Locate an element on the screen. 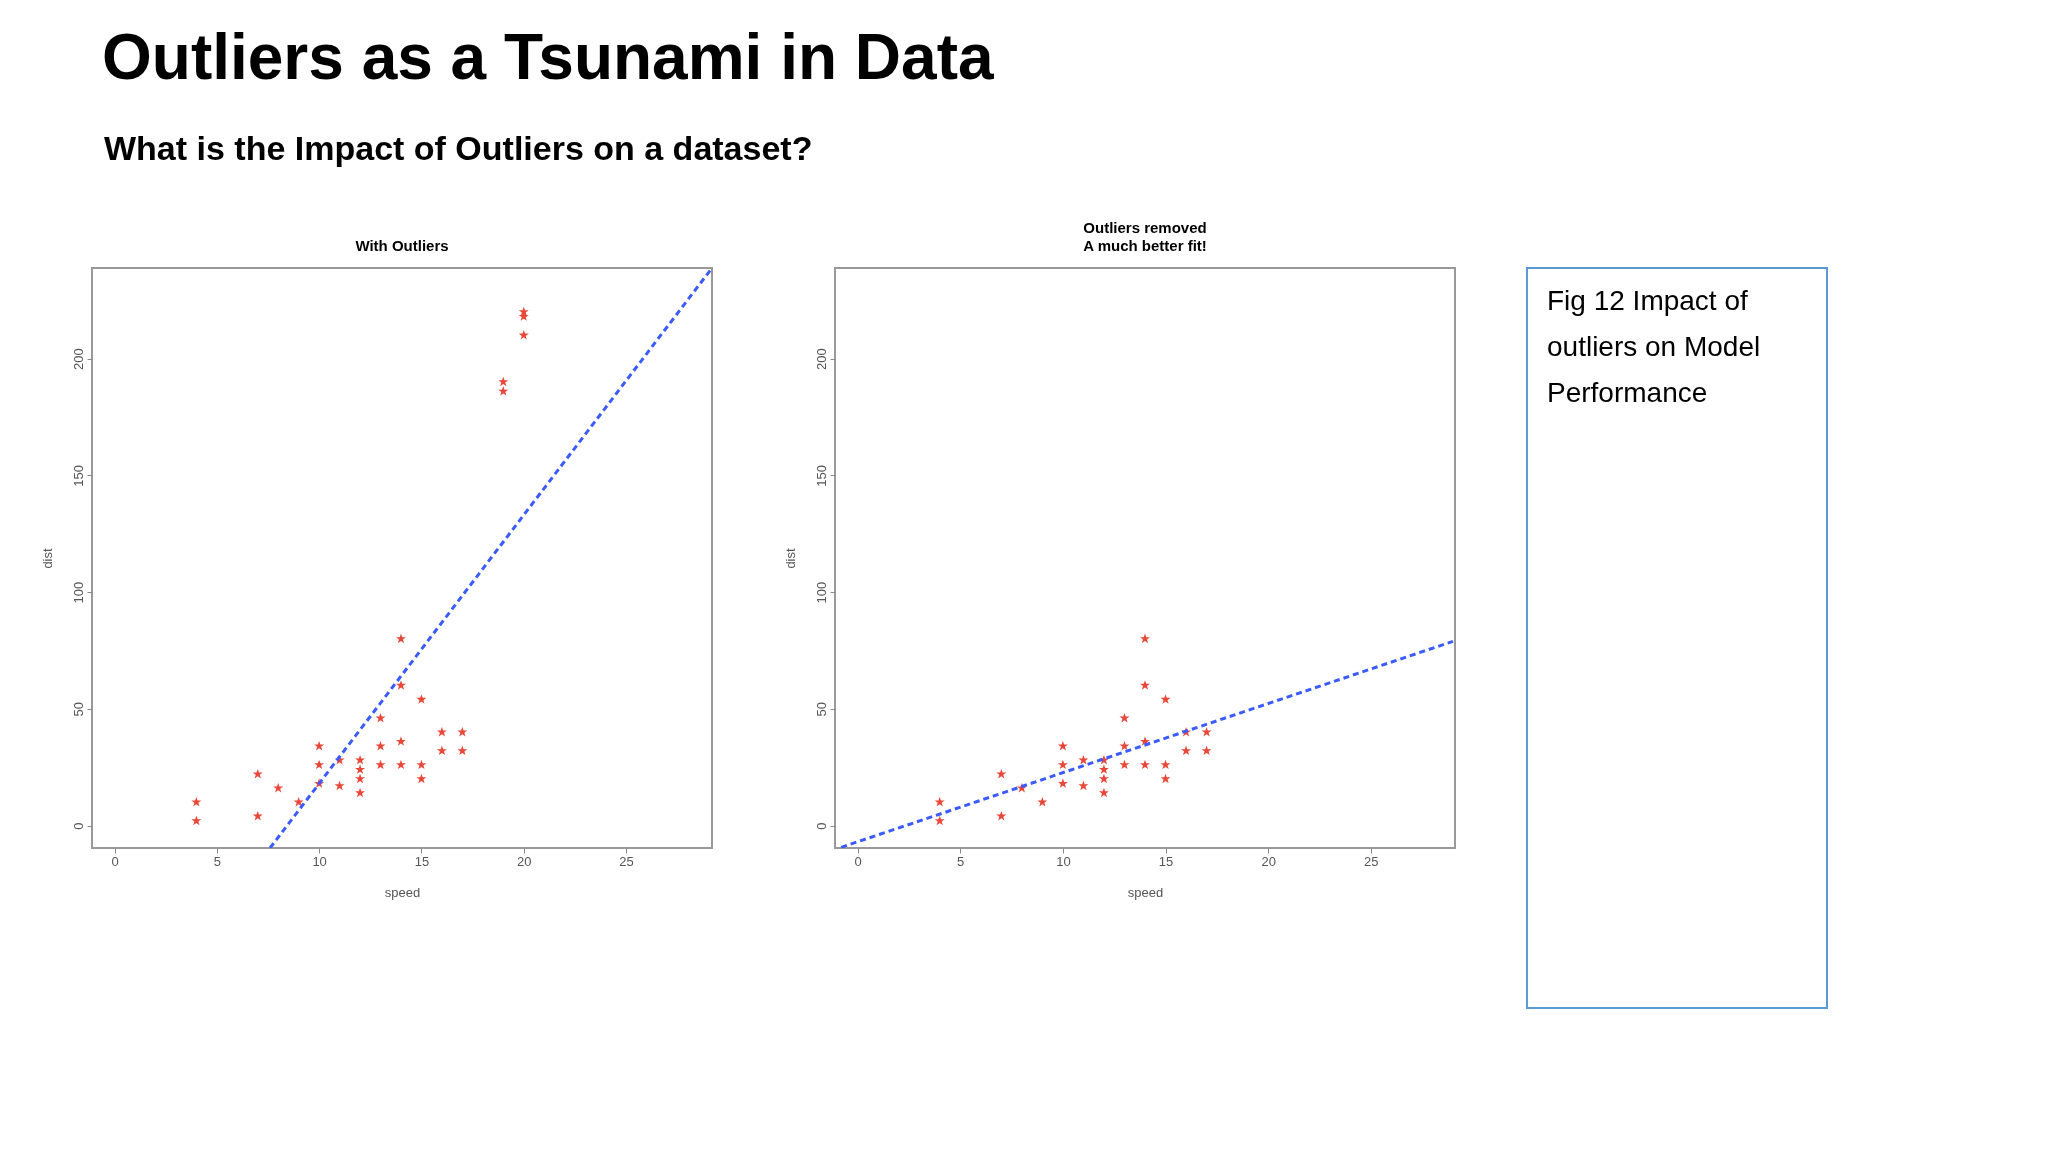  text: What is the Impact of Outliers on a dataset? is located at coordinates (458, 148).